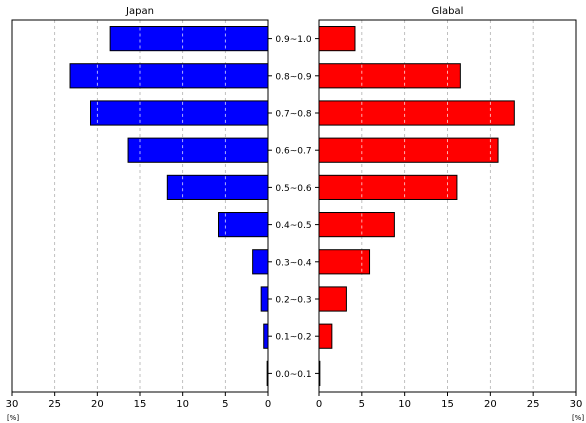 This screenshot has width=586, height=423. What do you see at coordinates (293, 263) in the screenshot?
I see `category-label: 0.3~0.4` at bounding box center [293, 263].